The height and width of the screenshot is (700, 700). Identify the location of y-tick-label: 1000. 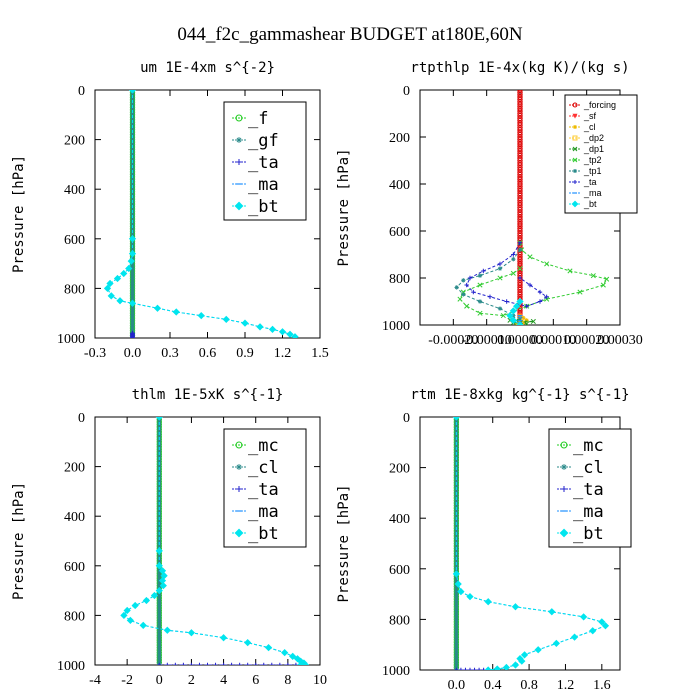
(396, 326).